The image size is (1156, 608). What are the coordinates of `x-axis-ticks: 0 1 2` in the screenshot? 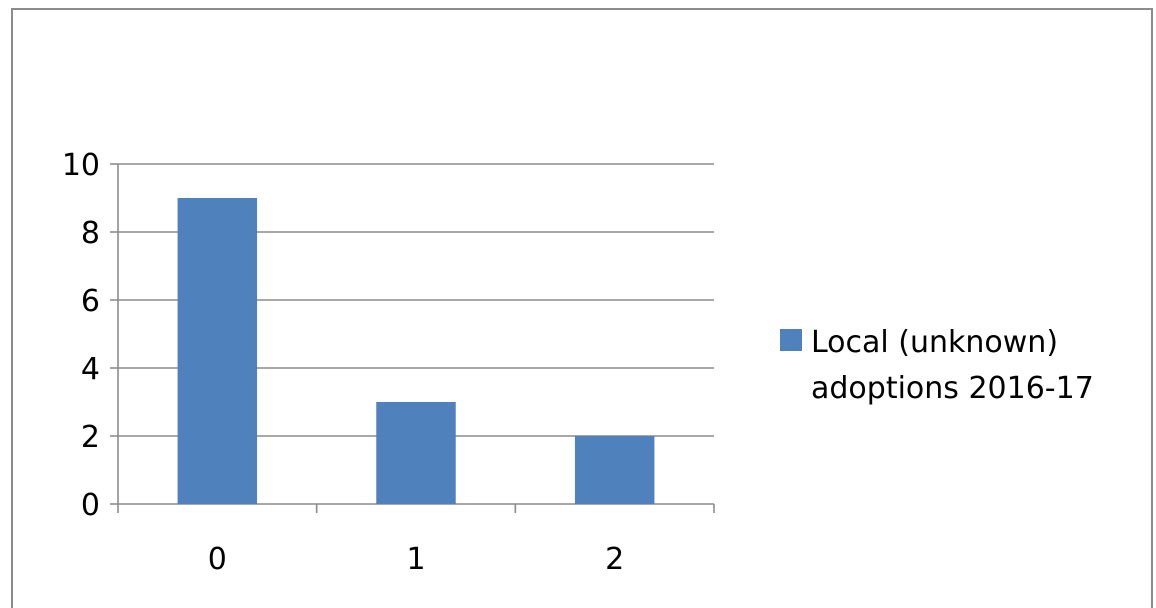 It's located at (416, 559).